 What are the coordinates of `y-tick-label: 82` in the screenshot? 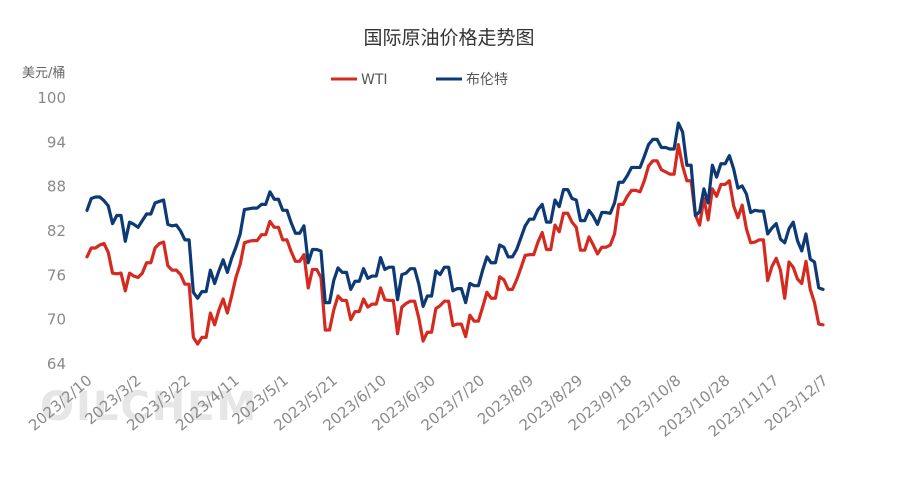 It's located at (56, 231).